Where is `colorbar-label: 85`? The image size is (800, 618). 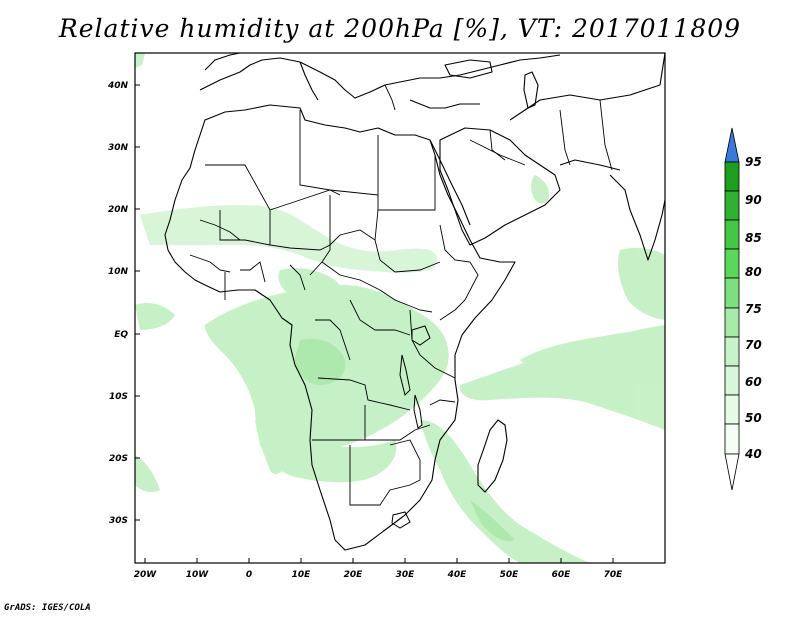 colorbar-label: 85 is located at coordinates (753, 238).